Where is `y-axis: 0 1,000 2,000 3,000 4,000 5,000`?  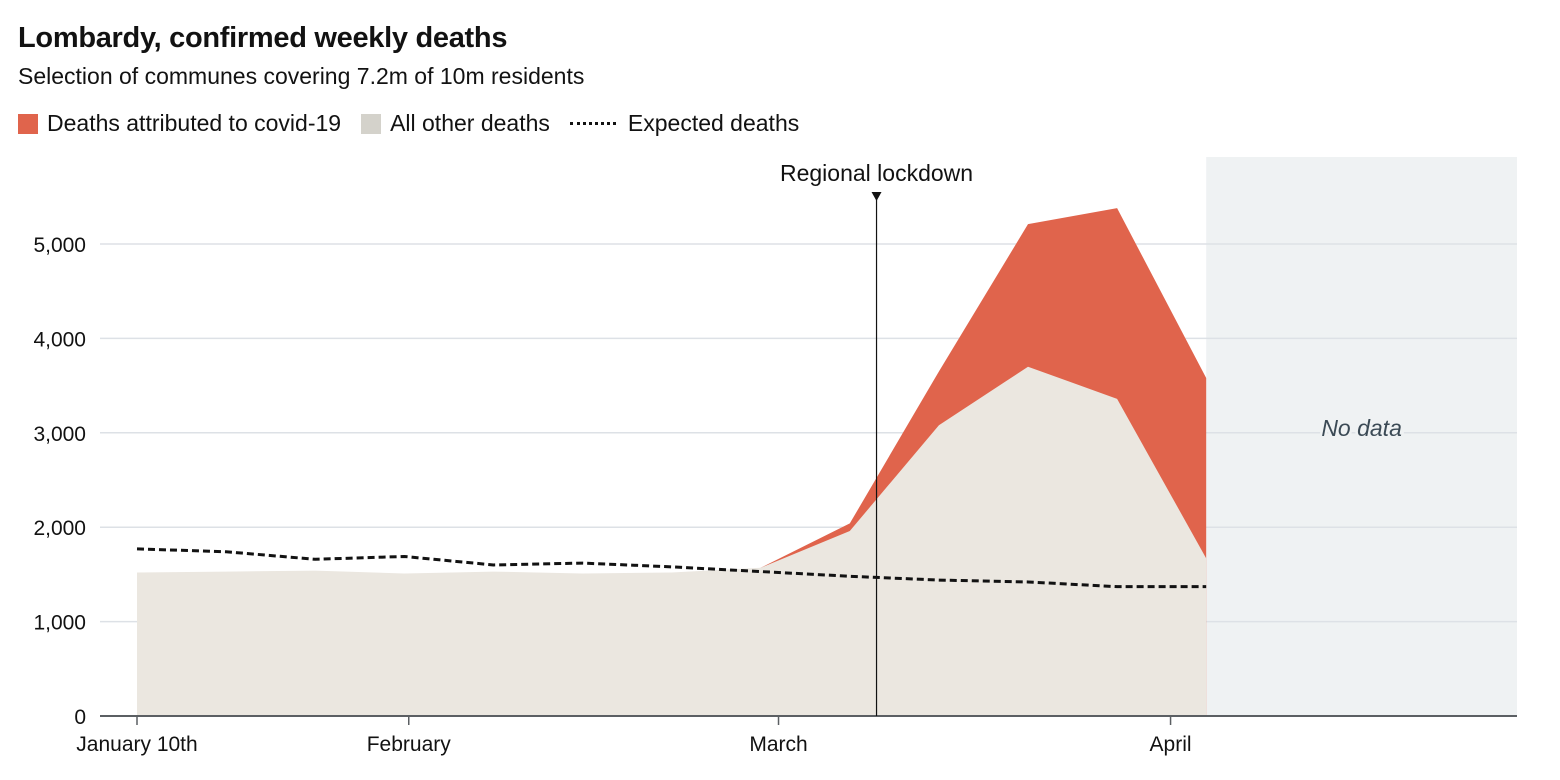
y-axis: 0 1,000 2,000 3,000 4,000 5,000 is located at coordinates (59, 481).